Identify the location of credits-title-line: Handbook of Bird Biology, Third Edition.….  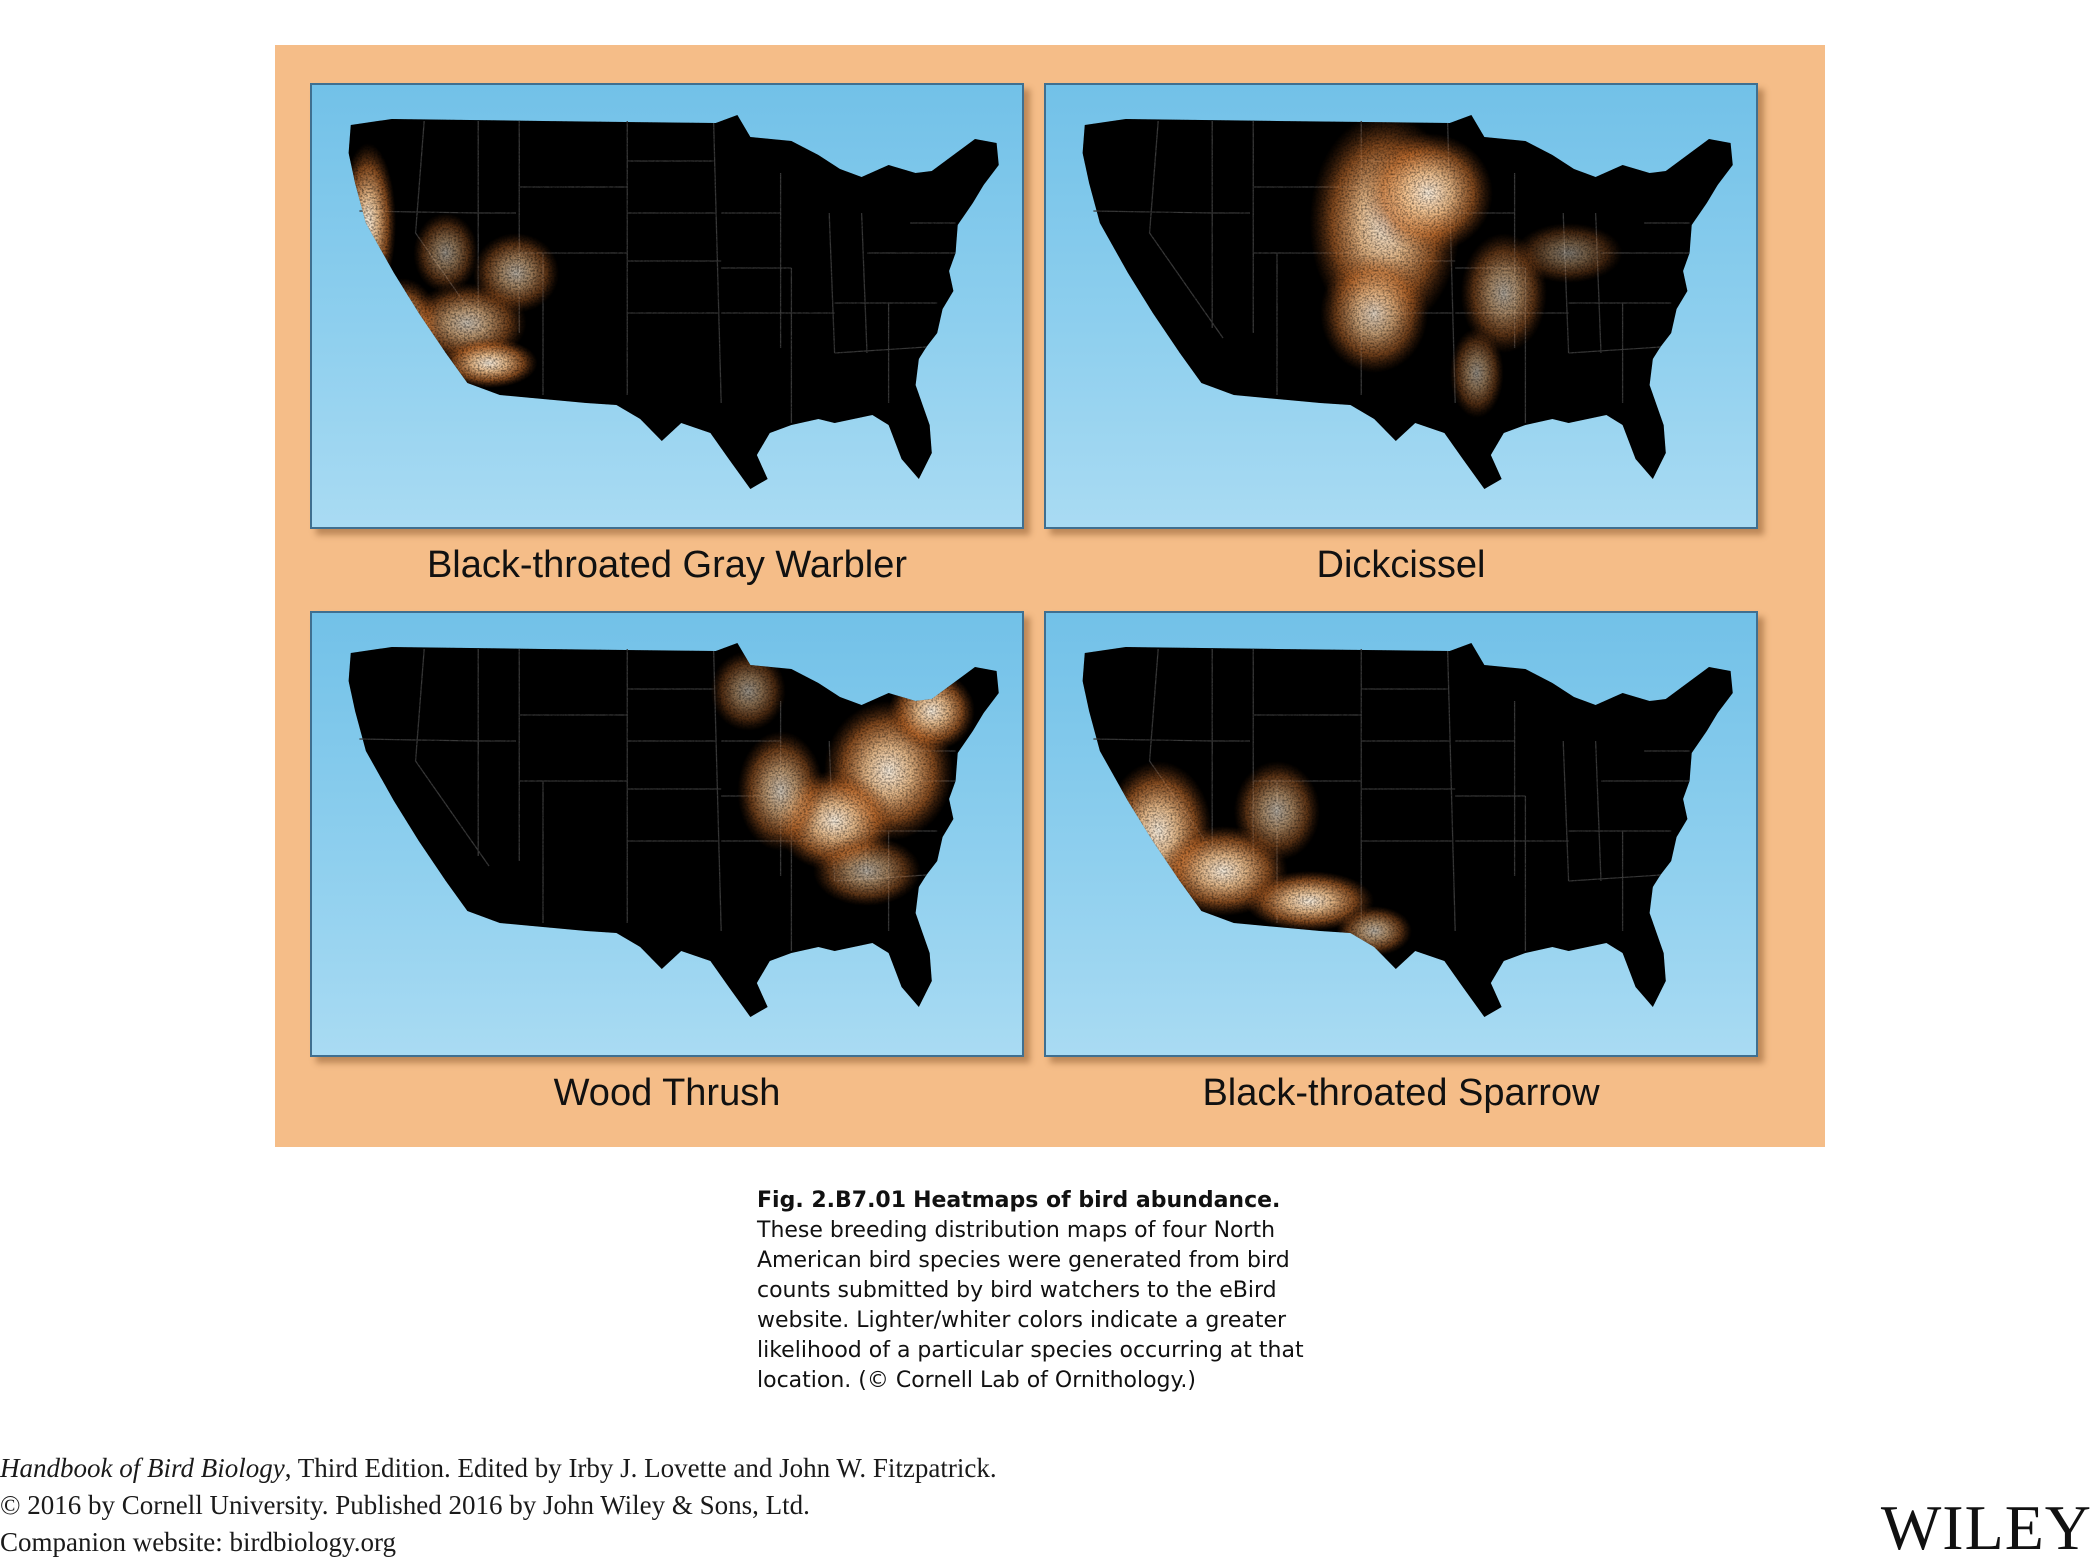
(650, 1468).